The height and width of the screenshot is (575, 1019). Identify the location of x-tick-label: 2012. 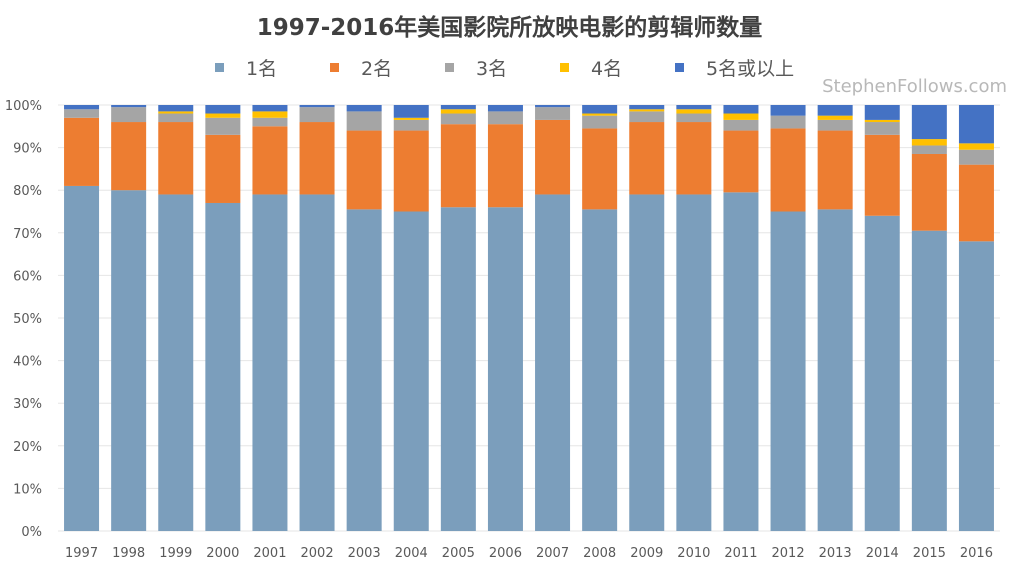
(788, 553).